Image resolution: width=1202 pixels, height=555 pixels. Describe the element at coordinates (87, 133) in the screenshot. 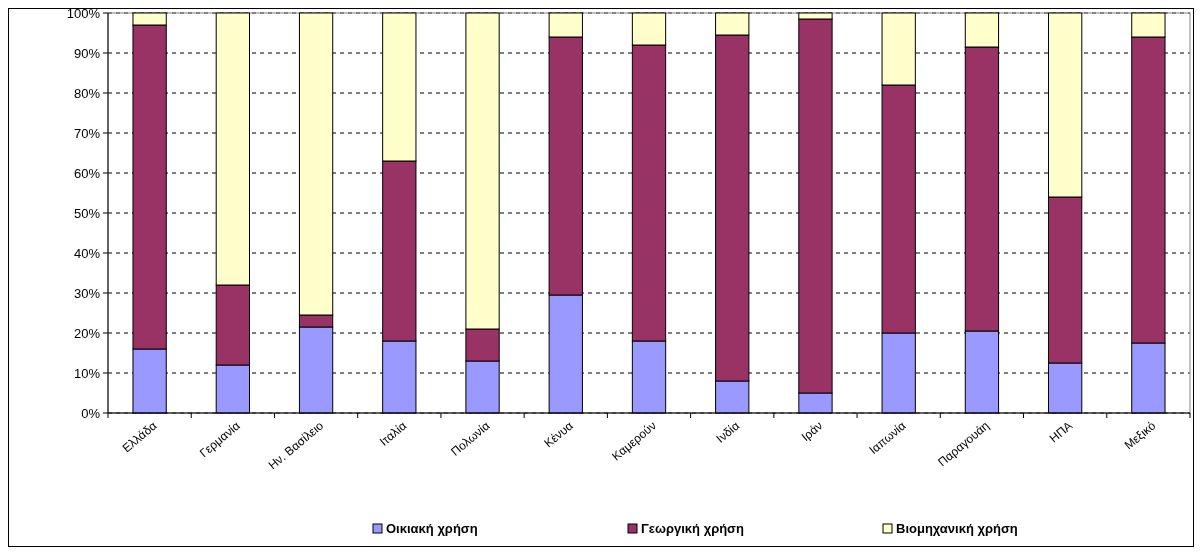

I see `y-tick-label: 70%` at that location.